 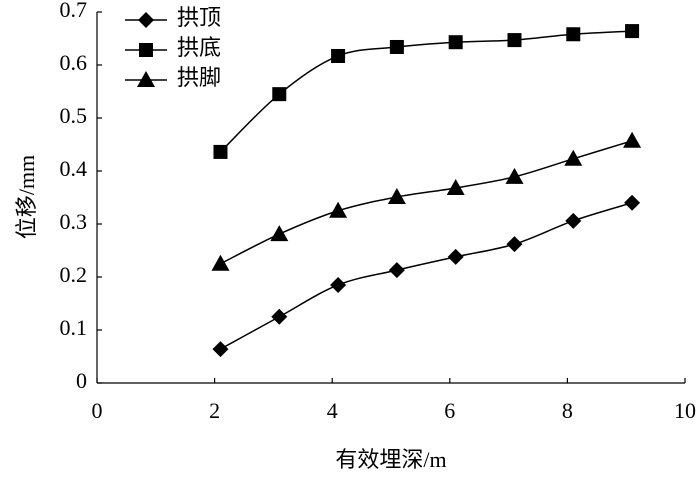 I want to click on x-tick-label: 2, so click(x=214, y=410).